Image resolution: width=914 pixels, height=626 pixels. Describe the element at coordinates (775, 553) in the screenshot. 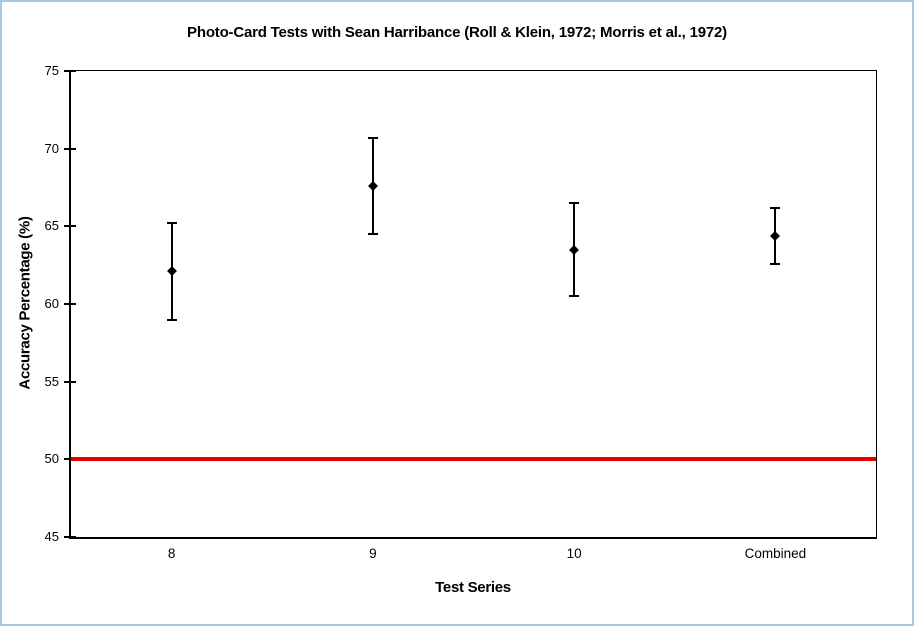

I see `x-tick-label: Combined` at that location.